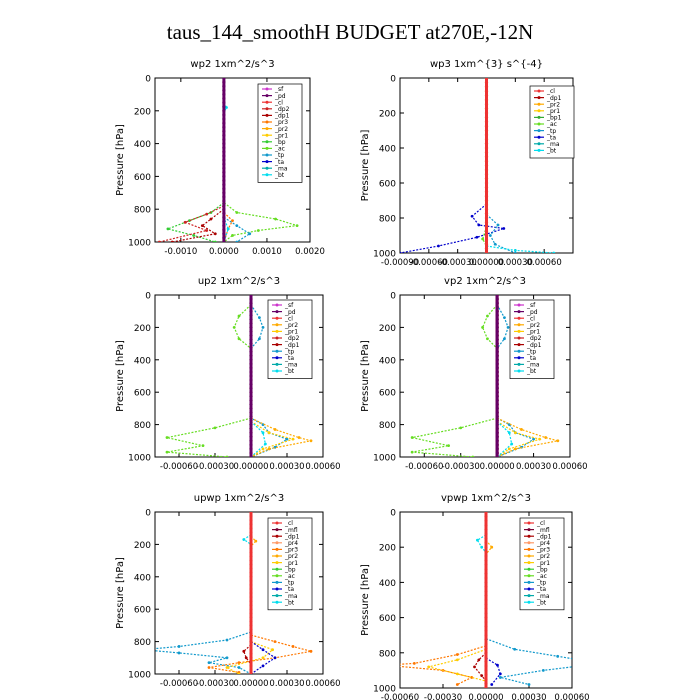 The height and width of the screenshot is (700, 700). What do you see at coordinates (452, 228) in the screenshot?
I see `series-line_ta` at bounding box center [452, 228].